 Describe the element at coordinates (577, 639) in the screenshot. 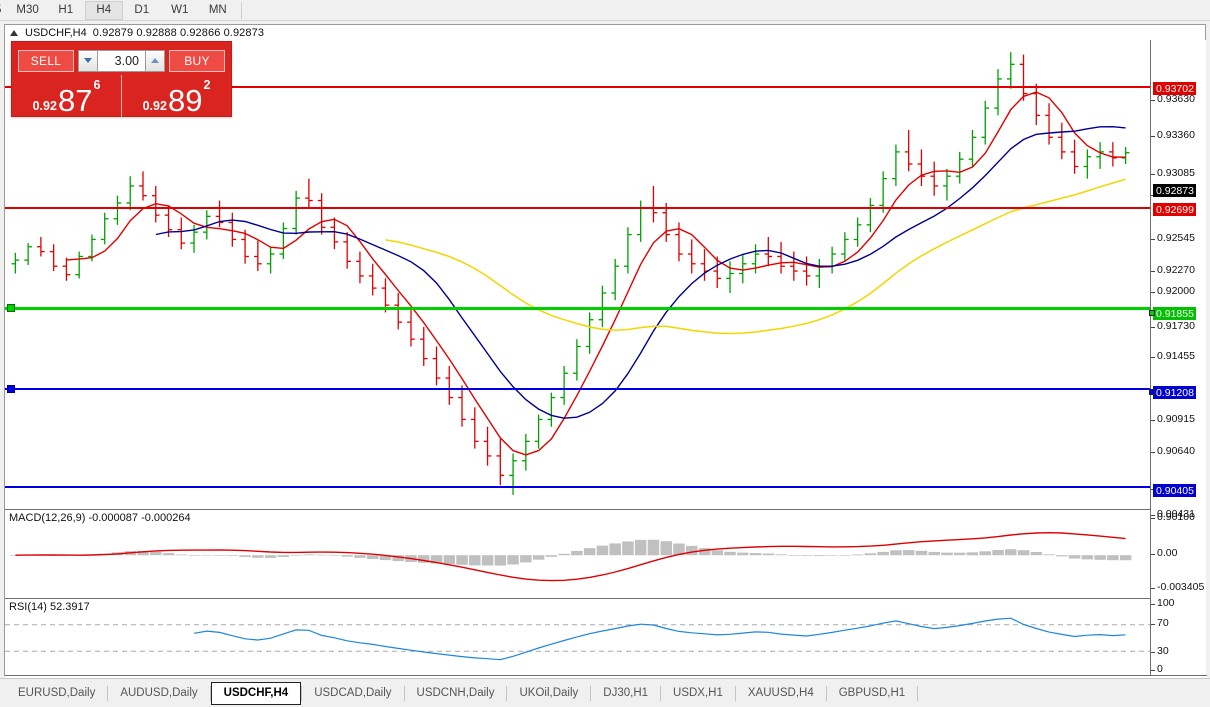

I see `rsi-canvas` at that location.